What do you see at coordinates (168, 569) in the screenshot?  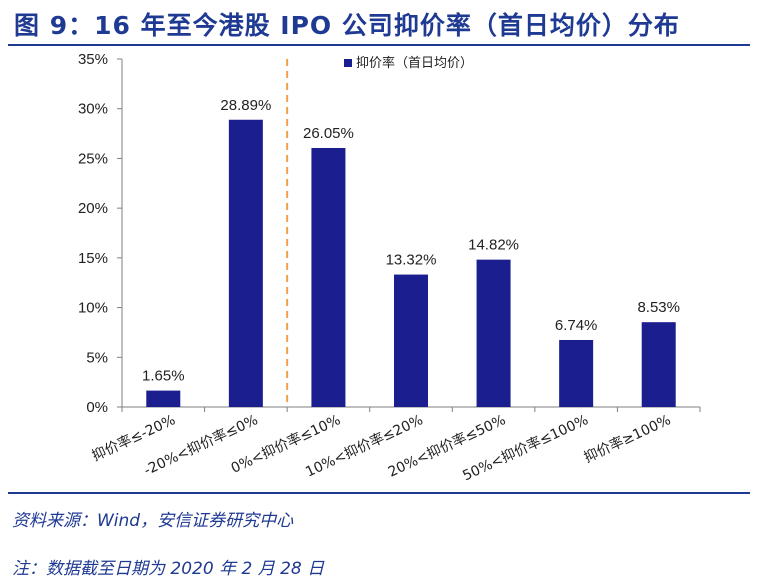 I see `note-text: 注：数据截至日期为 2020 年 2 月 28 日` at bounding box center [168, 569].